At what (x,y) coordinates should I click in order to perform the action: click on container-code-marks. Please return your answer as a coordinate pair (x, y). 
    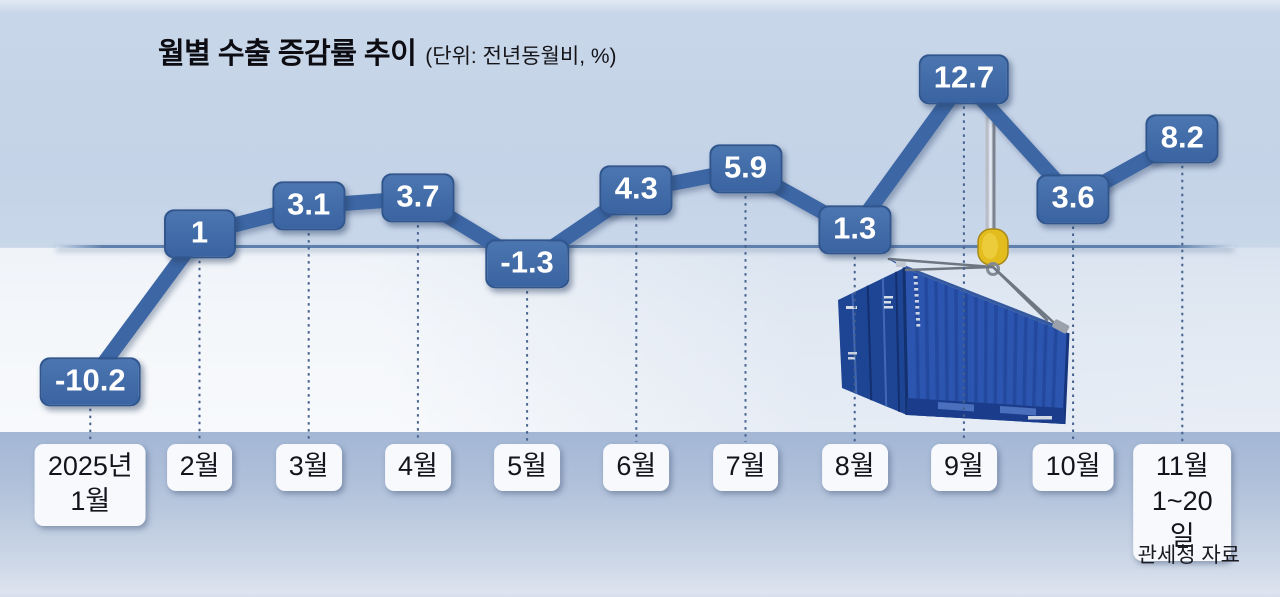
    Looking at the image, I should click on (917, 301).